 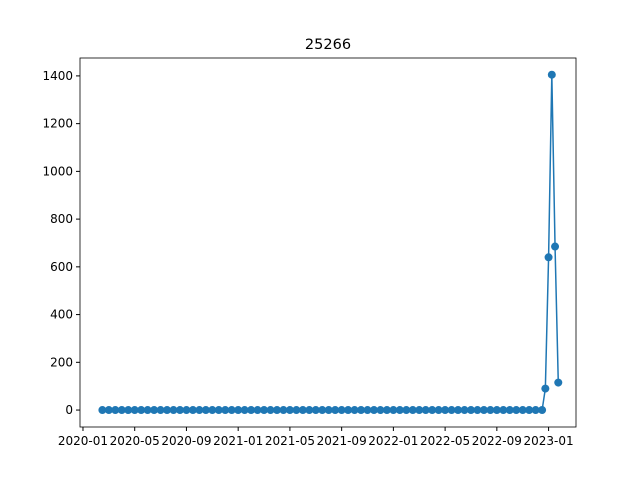 What do you see at coordinates (83, 441) in the screenshot?
I see `x-tick-label: 2020-01` at bounding box center [83, 441].